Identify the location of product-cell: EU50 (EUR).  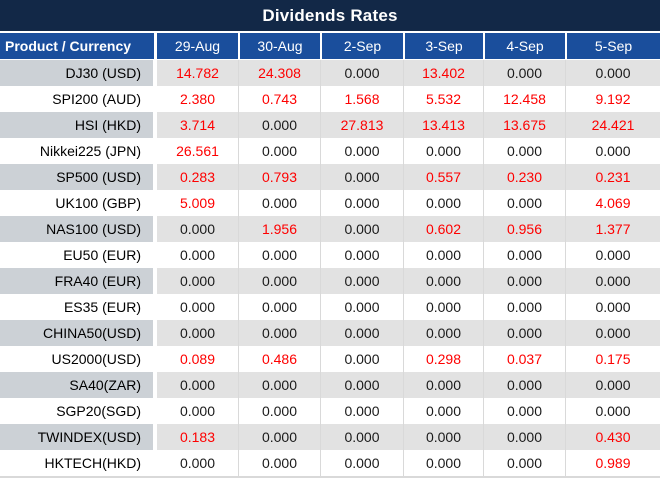
(78, 255).